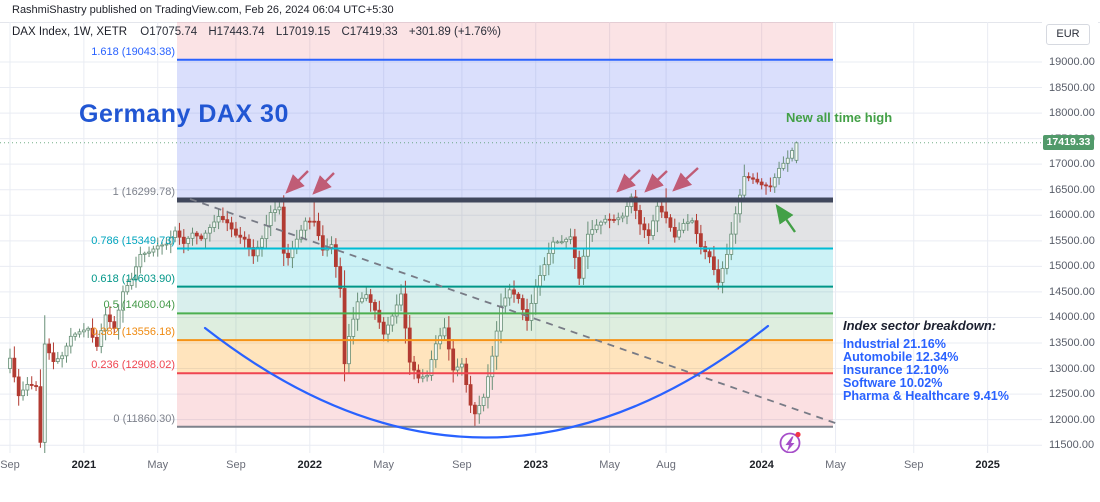  What do you see at coordinates (133, 51) in the screenshot?
I see `fib-label-1.618: 1.618 (19043.38)` at bounding box center [133, 51].